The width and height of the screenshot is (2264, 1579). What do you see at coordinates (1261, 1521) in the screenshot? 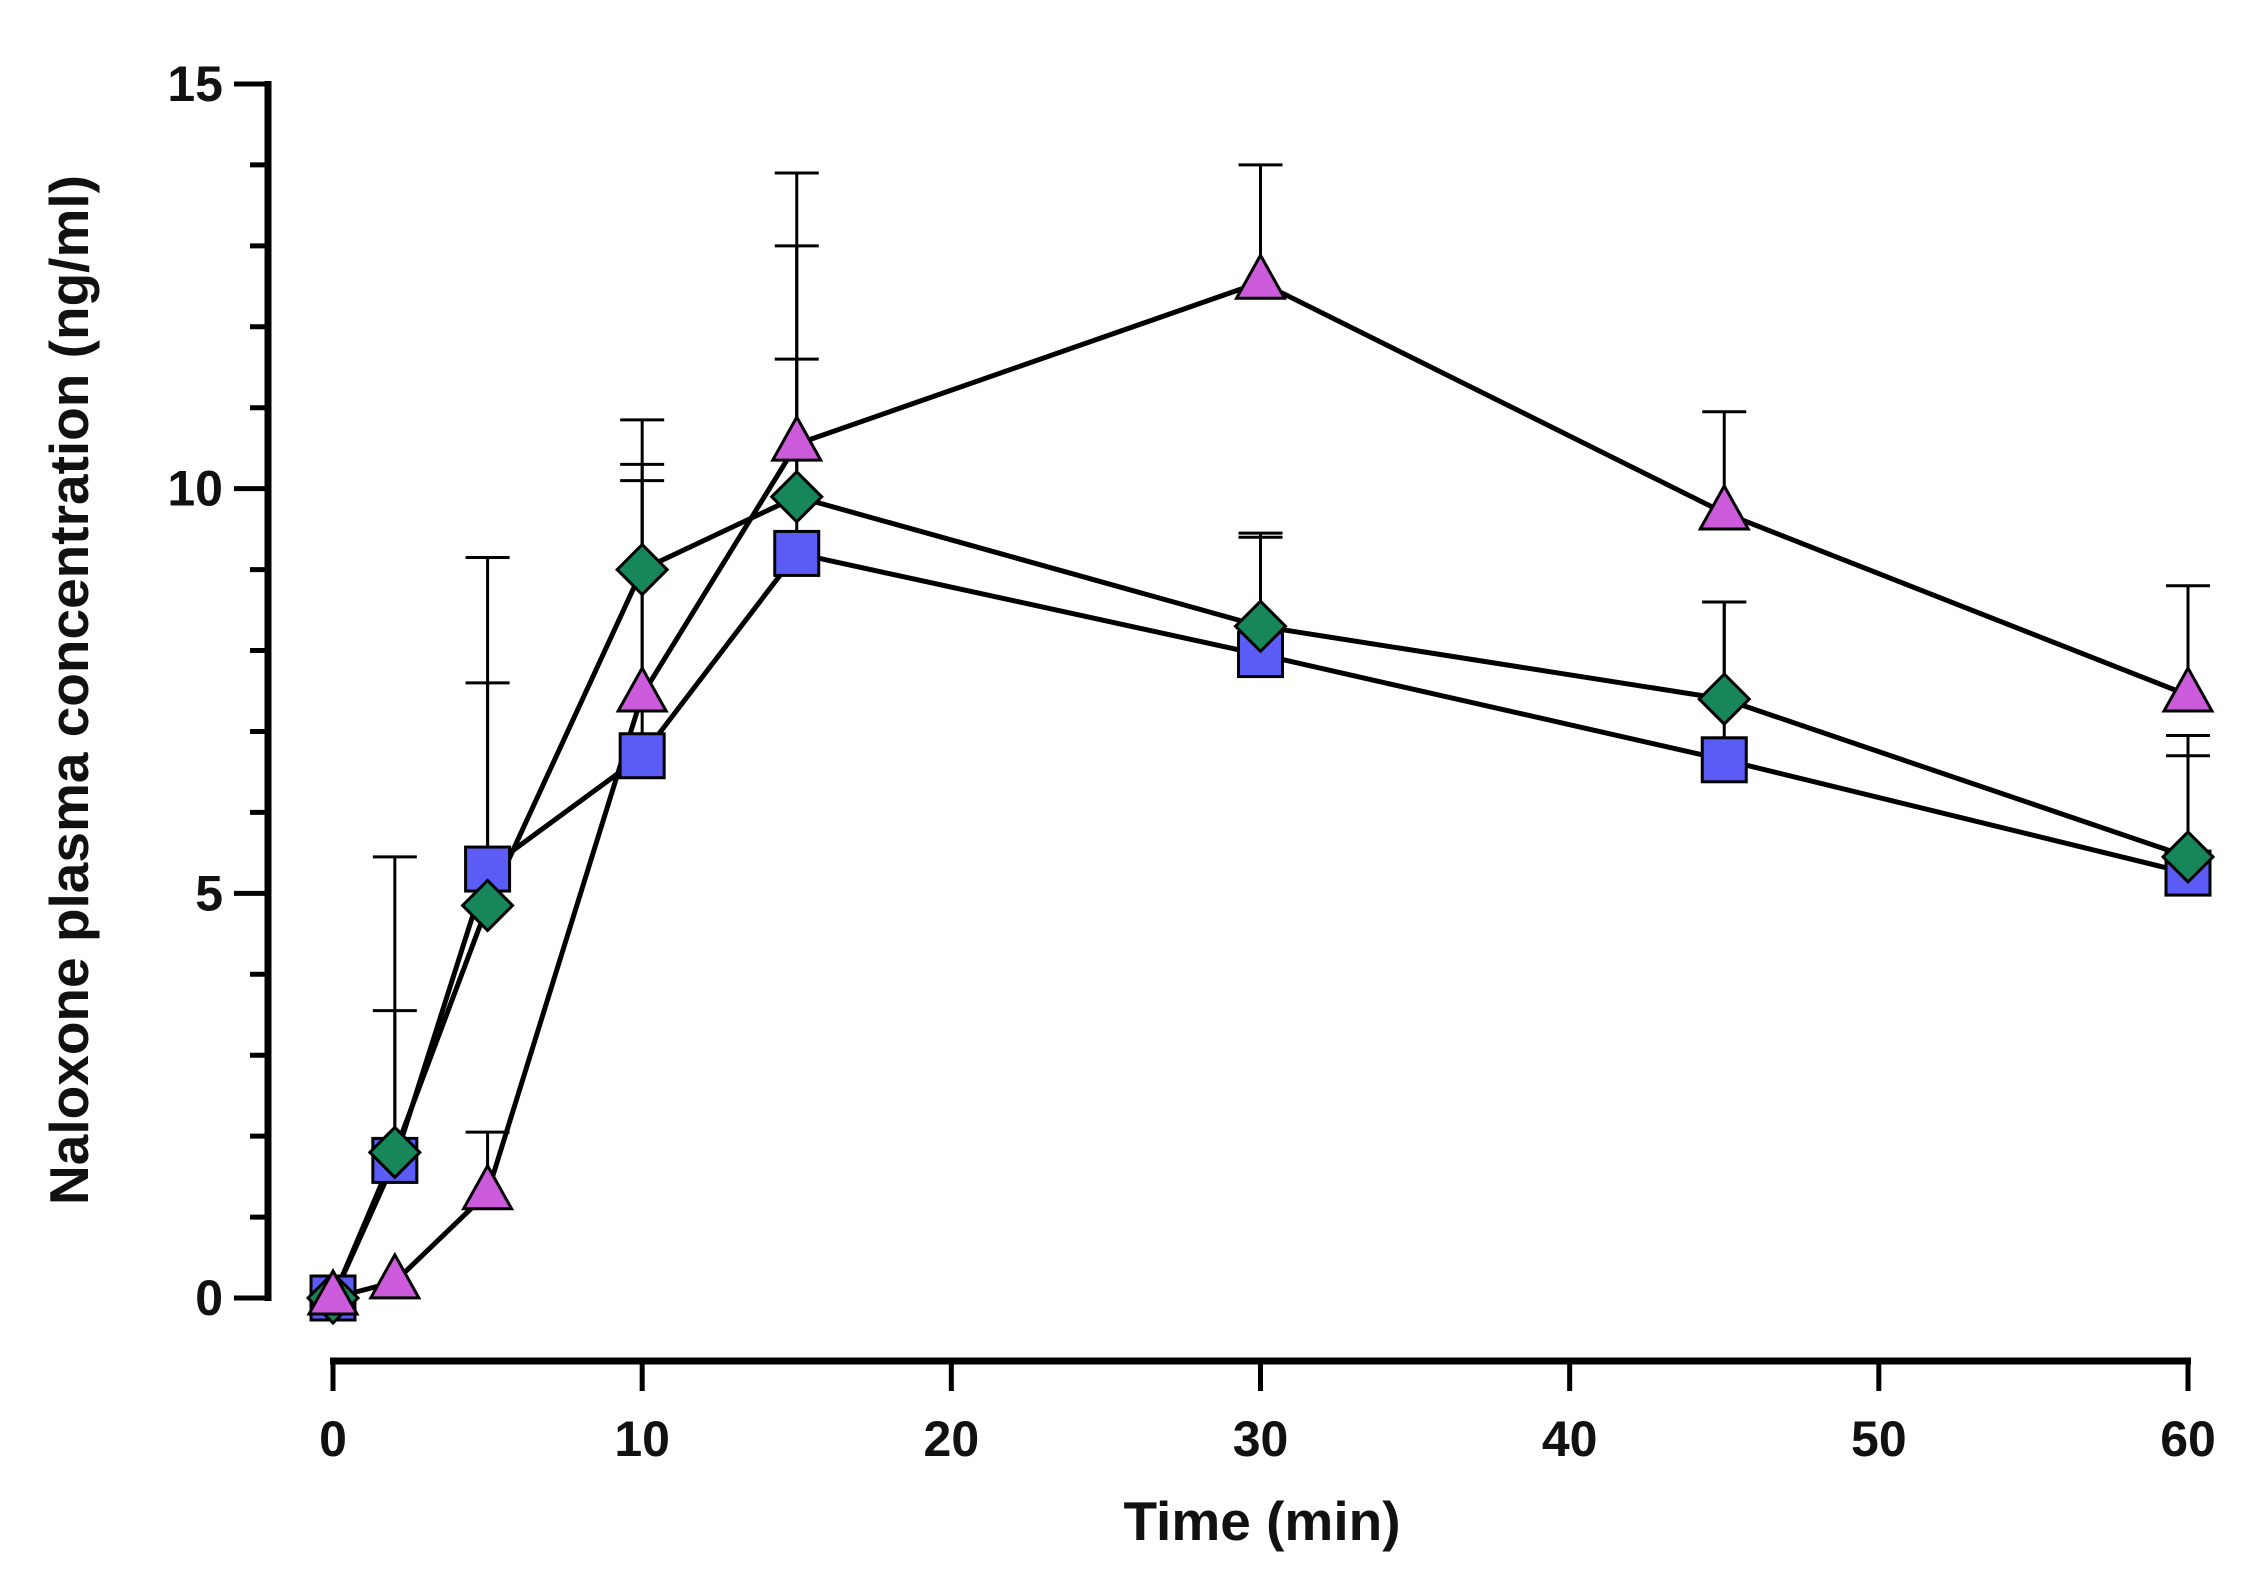
I see `x-axis-title: Time (min)` at bounding box center [1261, 1521].